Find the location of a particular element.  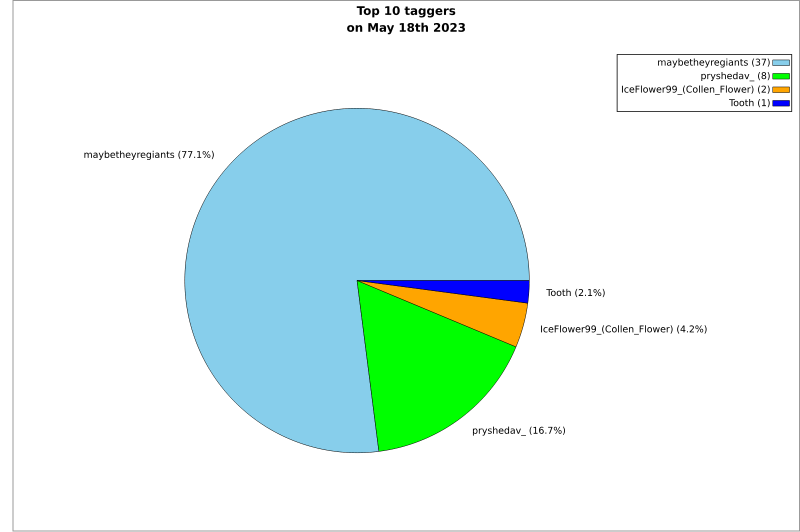

data-label: maybetheyregiants (77.1%) is located at coordinates (149, 155).